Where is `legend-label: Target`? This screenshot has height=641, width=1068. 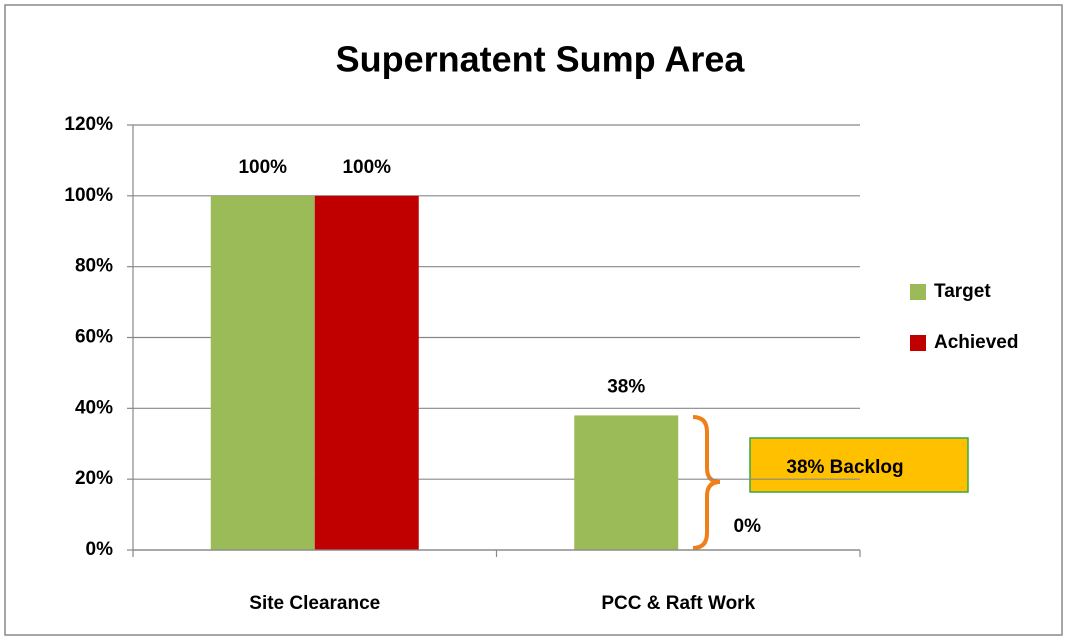
legend-label: Target is located at coordinates (962, 291).